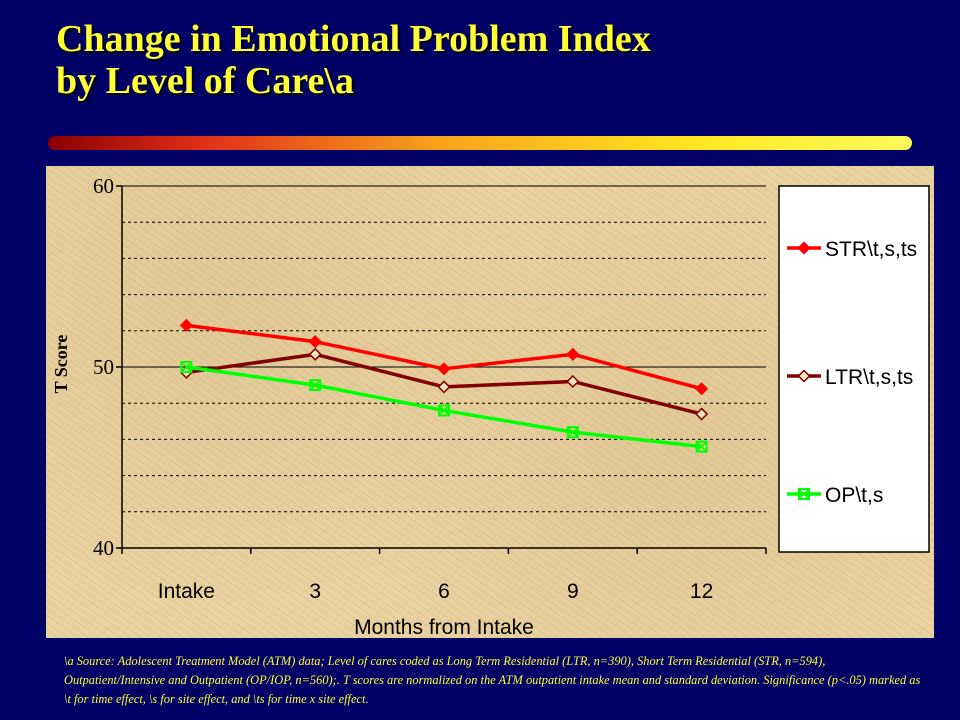 The height and width of the screenshot is (720, 960). I want to click on legend-label: STR\t,s,ts, so click(871, 249).